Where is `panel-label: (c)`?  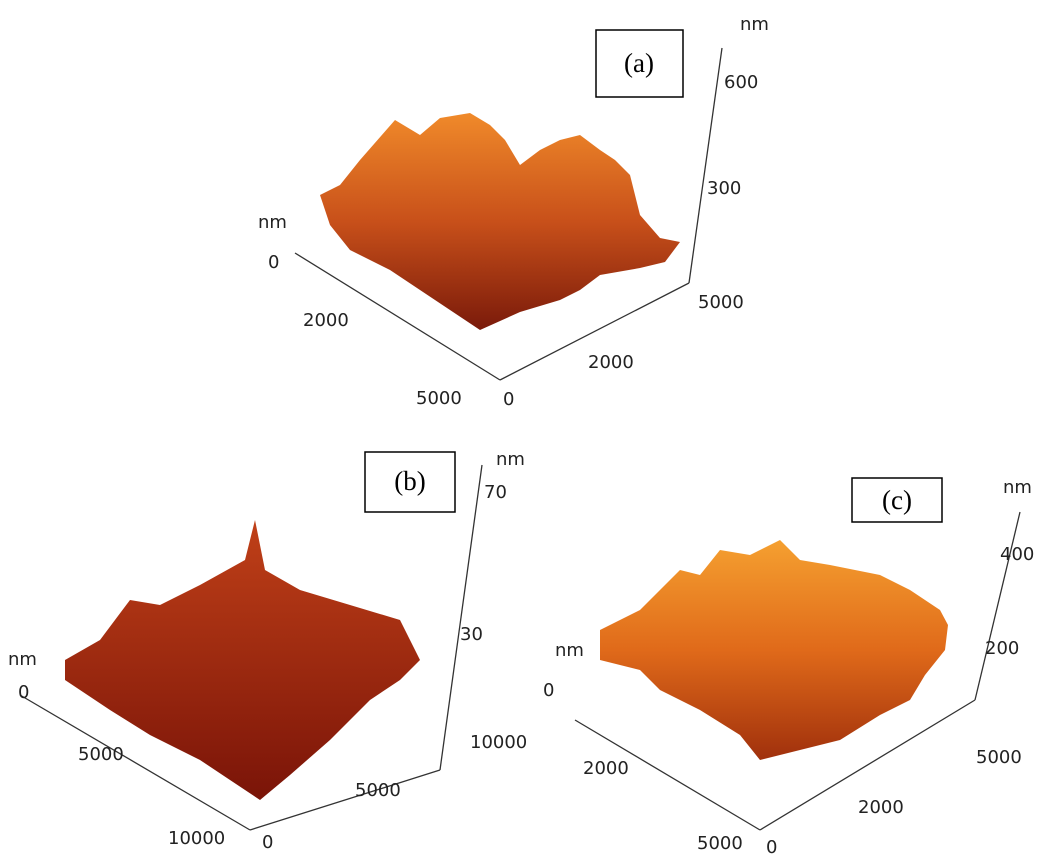
panel-label: (c) is located at coordinates (897, 500).